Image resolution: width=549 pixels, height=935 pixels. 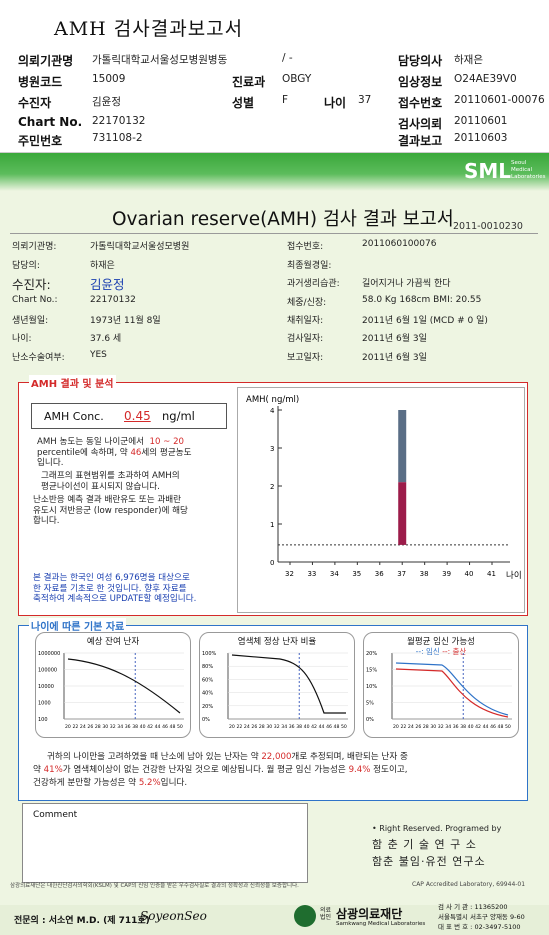 I want to click on info-label: 검사일자:, so click(x=305, y=339).